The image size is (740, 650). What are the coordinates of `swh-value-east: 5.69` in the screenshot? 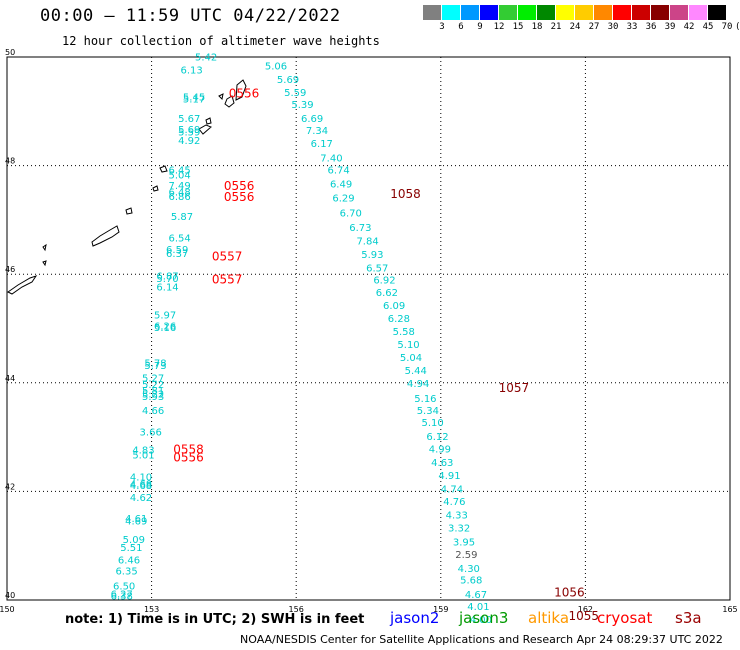 It's located at (288, 80).